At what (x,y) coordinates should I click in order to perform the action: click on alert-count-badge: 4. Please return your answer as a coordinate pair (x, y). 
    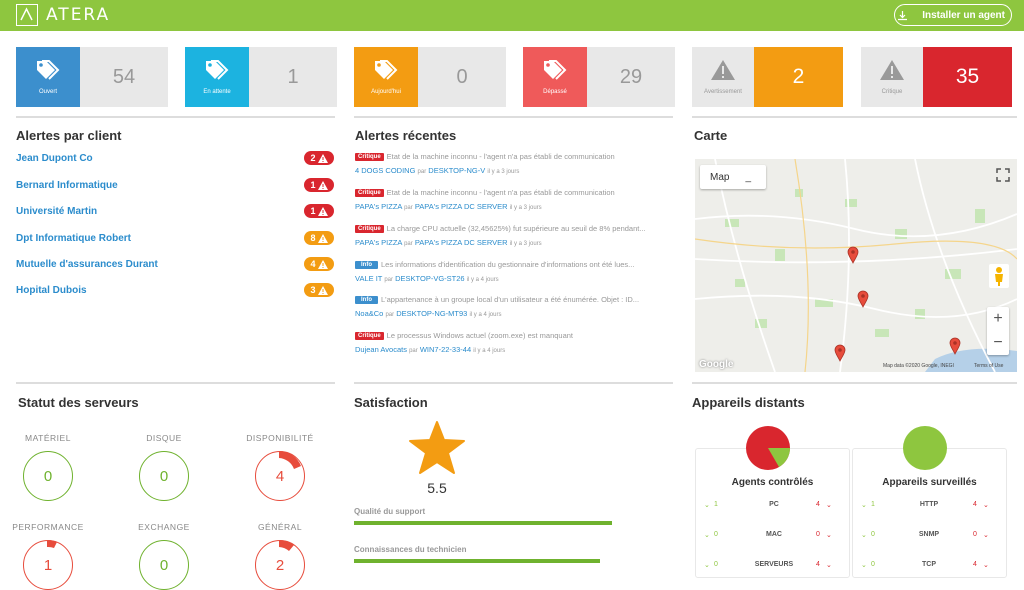
    Looking at the image, I should click on (319, 264).